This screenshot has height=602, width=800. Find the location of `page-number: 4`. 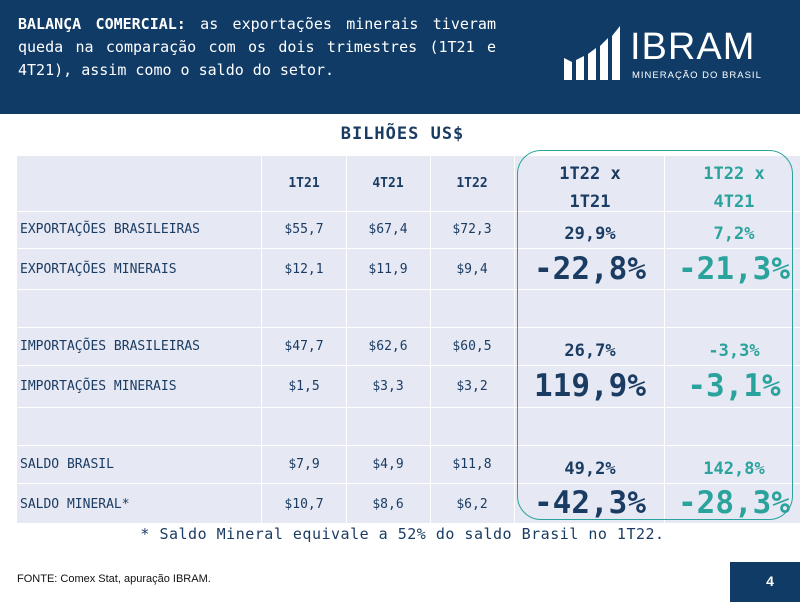

page-number: 4 is located at coordinates (770, 581).